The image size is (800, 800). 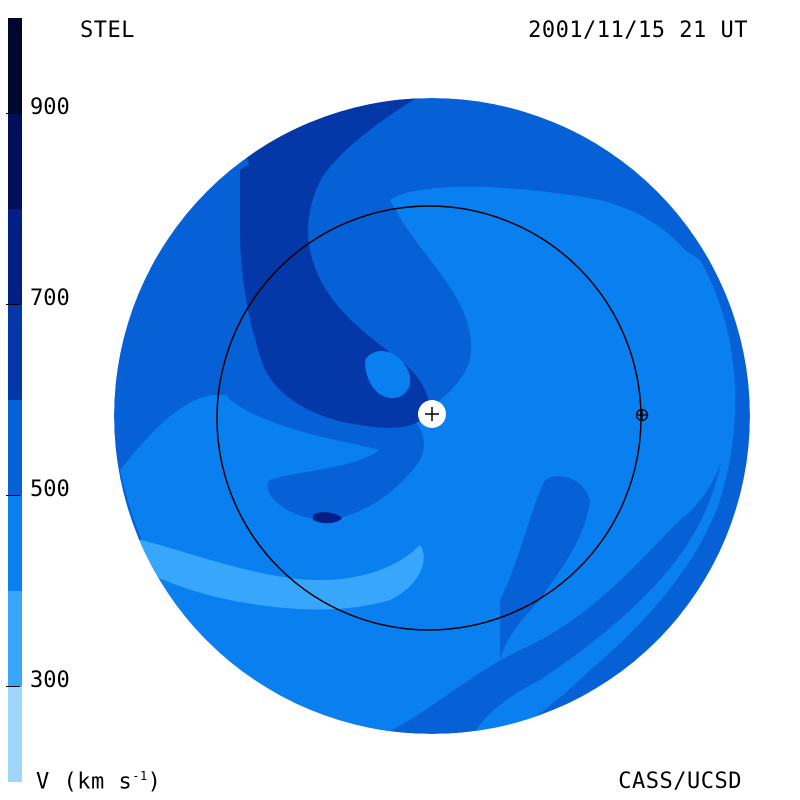 I want to click on colorbar-tick-label: 900, so click(x=50, y=107).